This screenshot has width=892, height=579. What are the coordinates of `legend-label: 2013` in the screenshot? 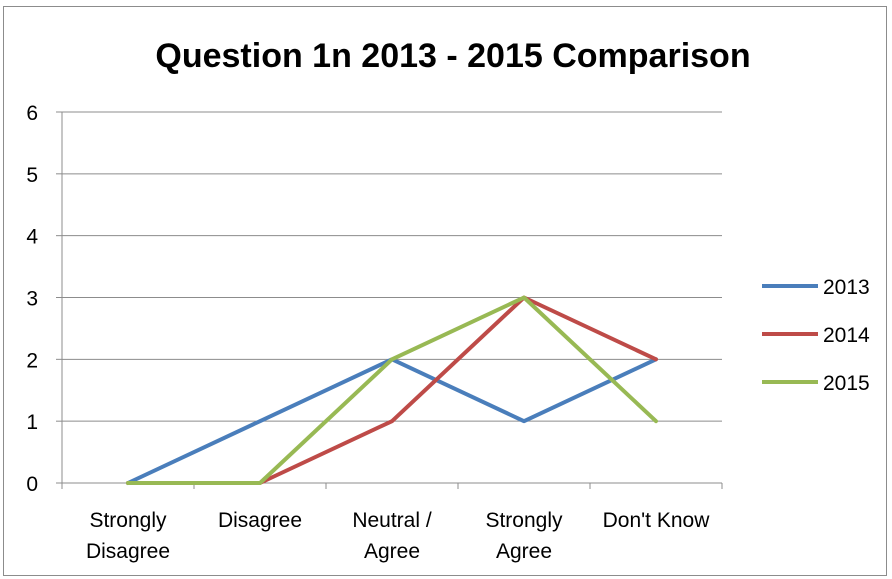 It's located at (846, 287).